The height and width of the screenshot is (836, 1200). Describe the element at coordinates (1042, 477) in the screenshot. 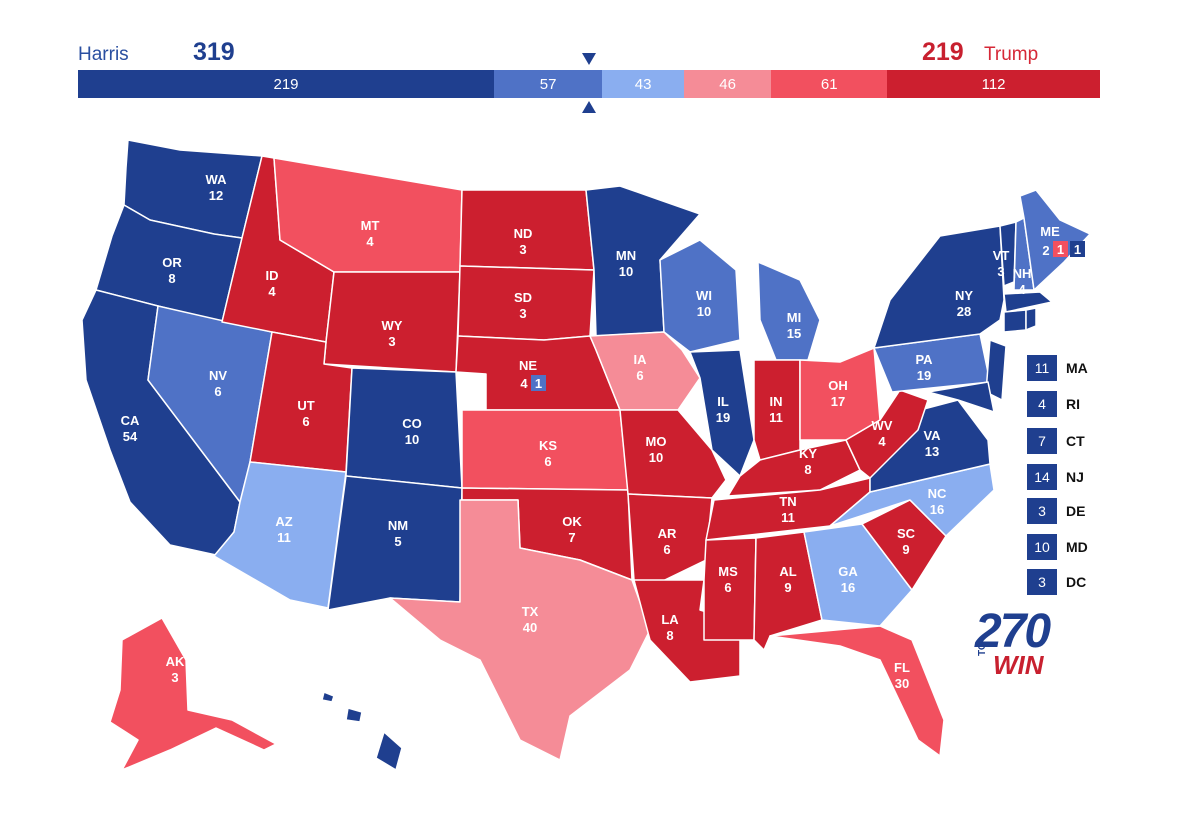

I see `small-state-ev-nj: 14` at that location.